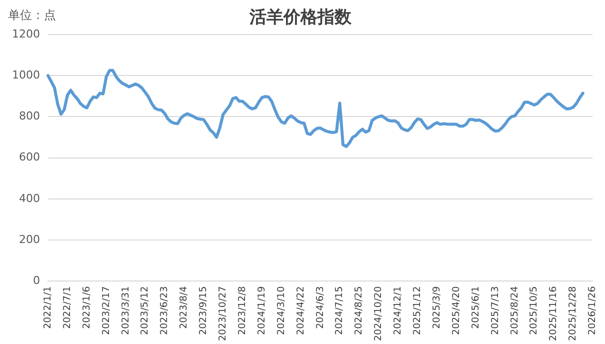 The height and width of the screenshot is (344, 605). I want to click on x-tick-label: 2024/3/10, so click(281, 310).